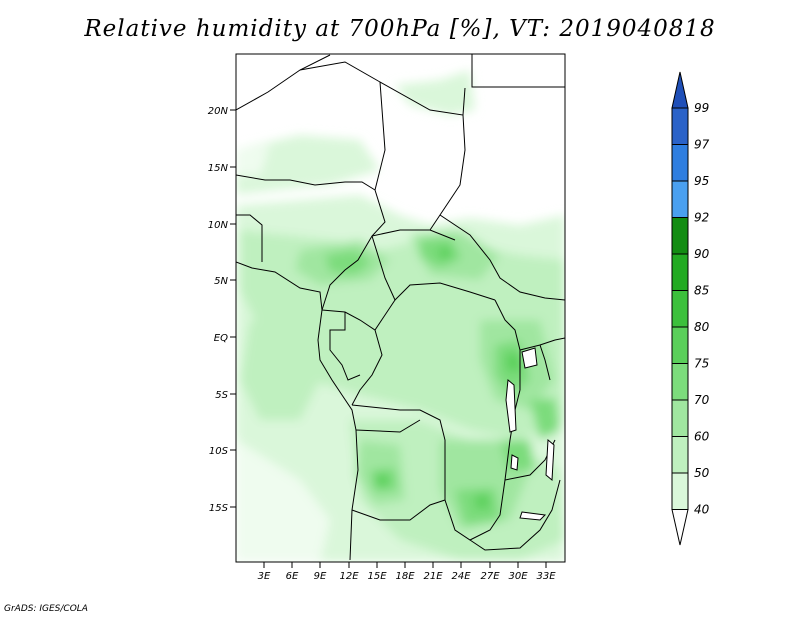 This screenshot has width=800, height=618. Describe the element at coordinates (702, 473) in the screenshot. I see `colorbar-label: 50` at that location.